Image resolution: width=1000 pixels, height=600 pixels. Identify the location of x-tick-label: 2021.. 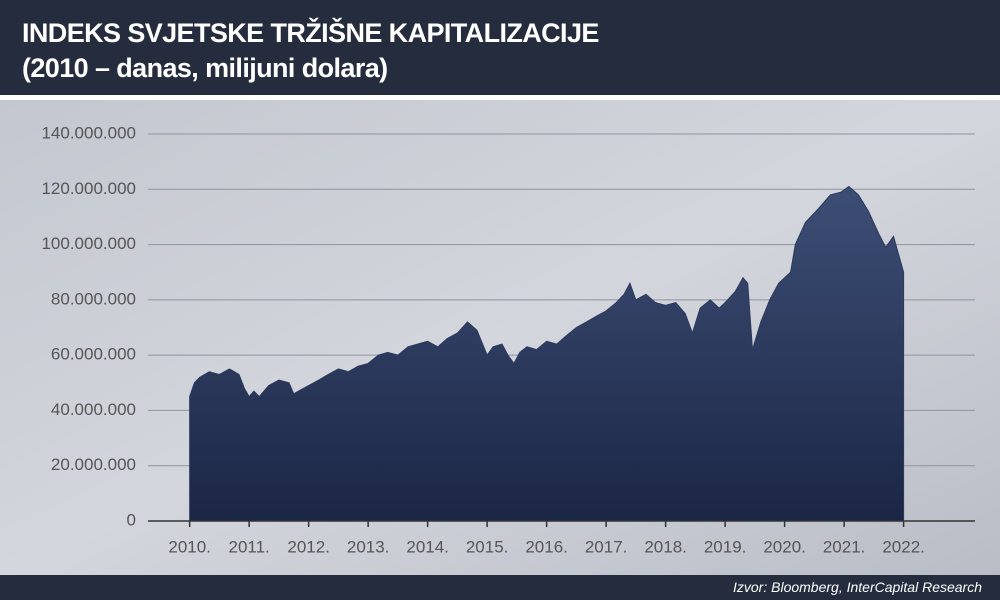
(844, 546).